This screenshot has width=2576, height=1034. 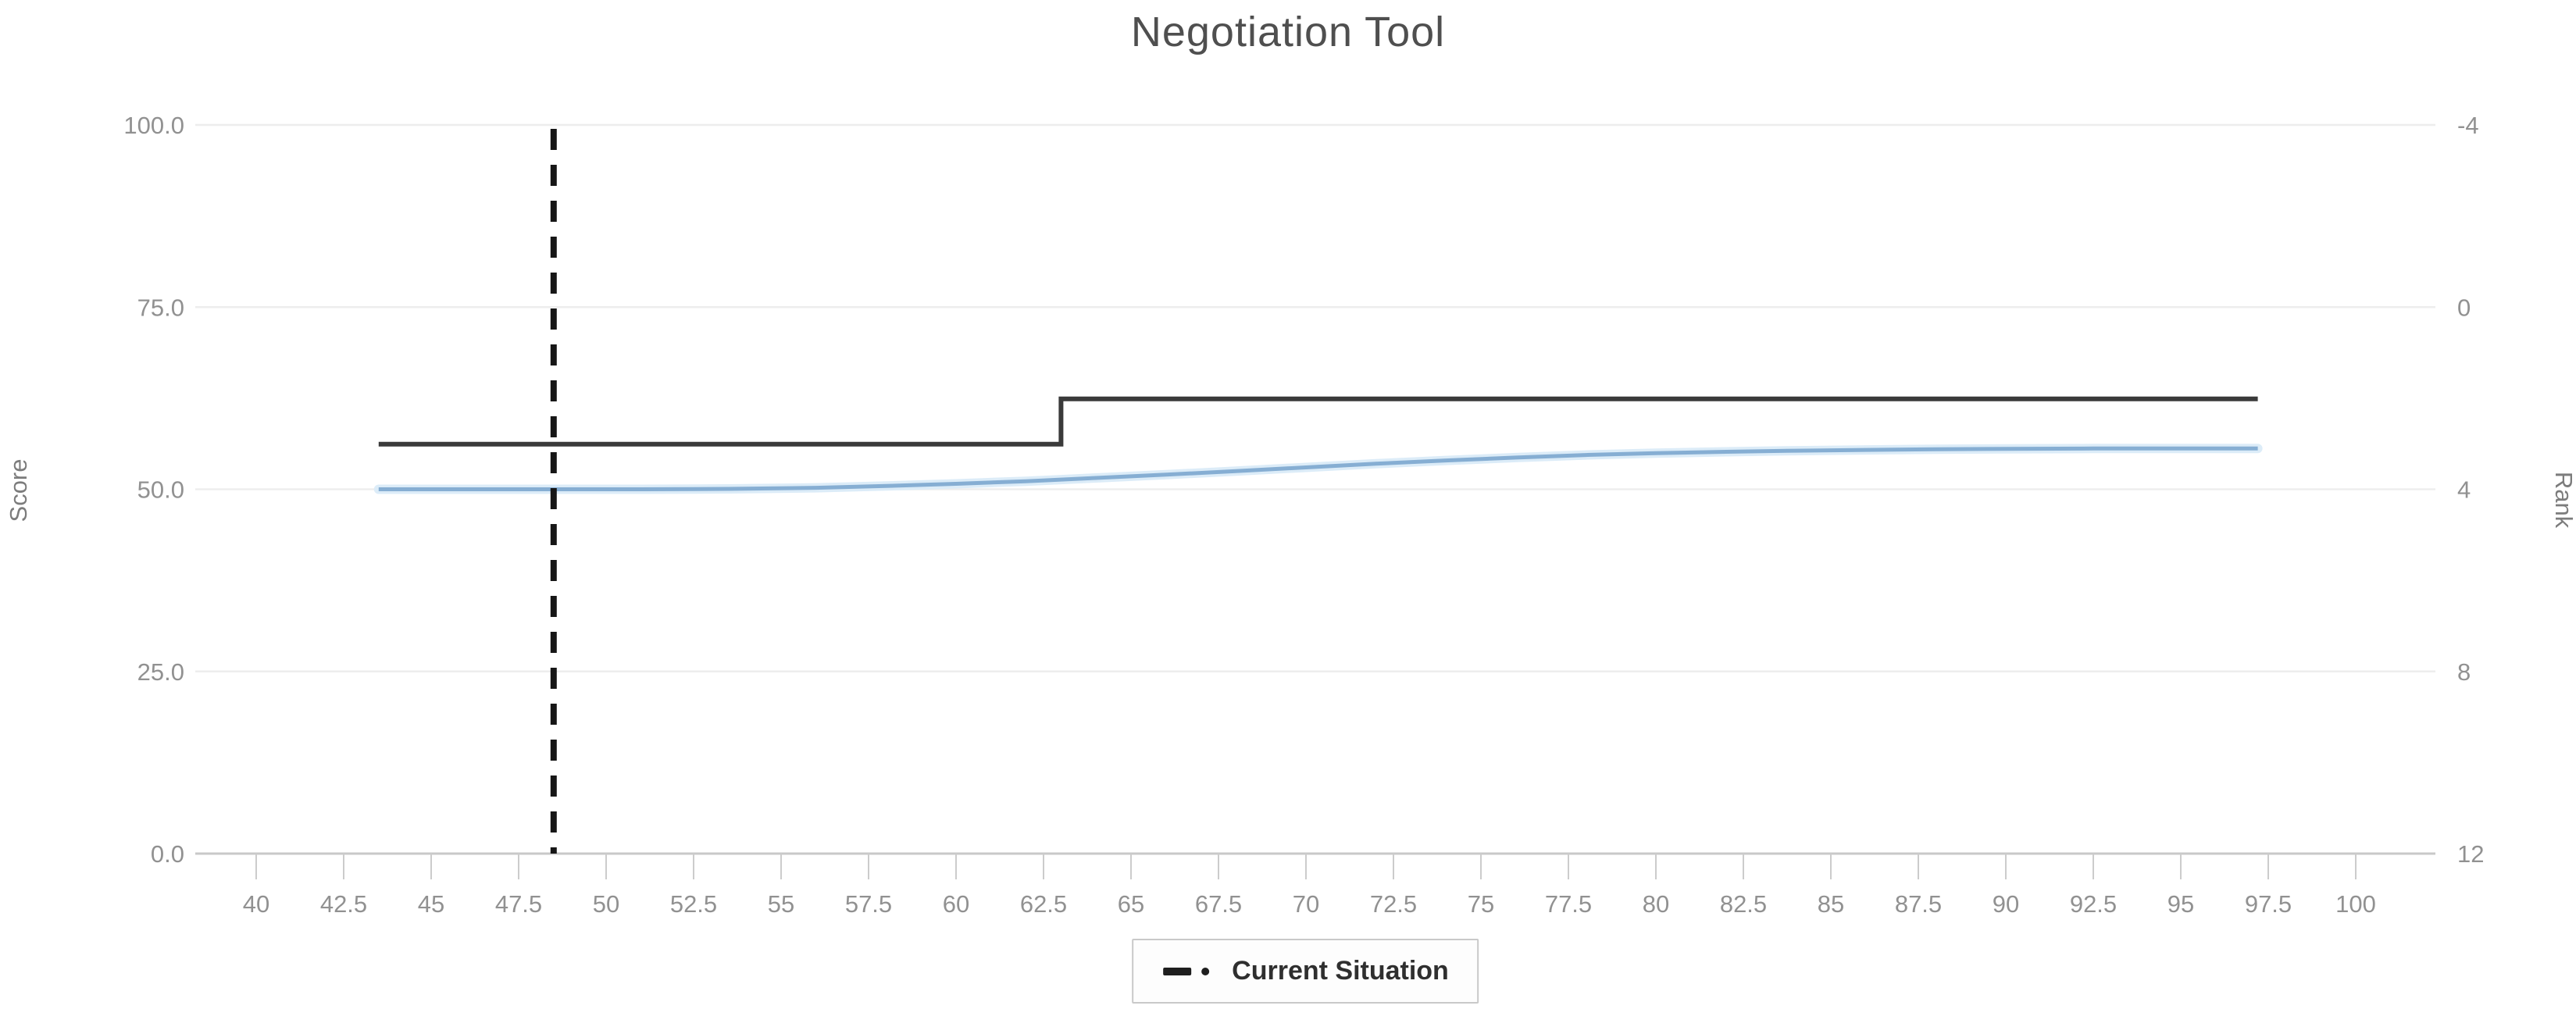 What do you see at coordinates (781, 904) in the screenshot?
I see `x-tick-label: 55` at bounding box center [781, 904].